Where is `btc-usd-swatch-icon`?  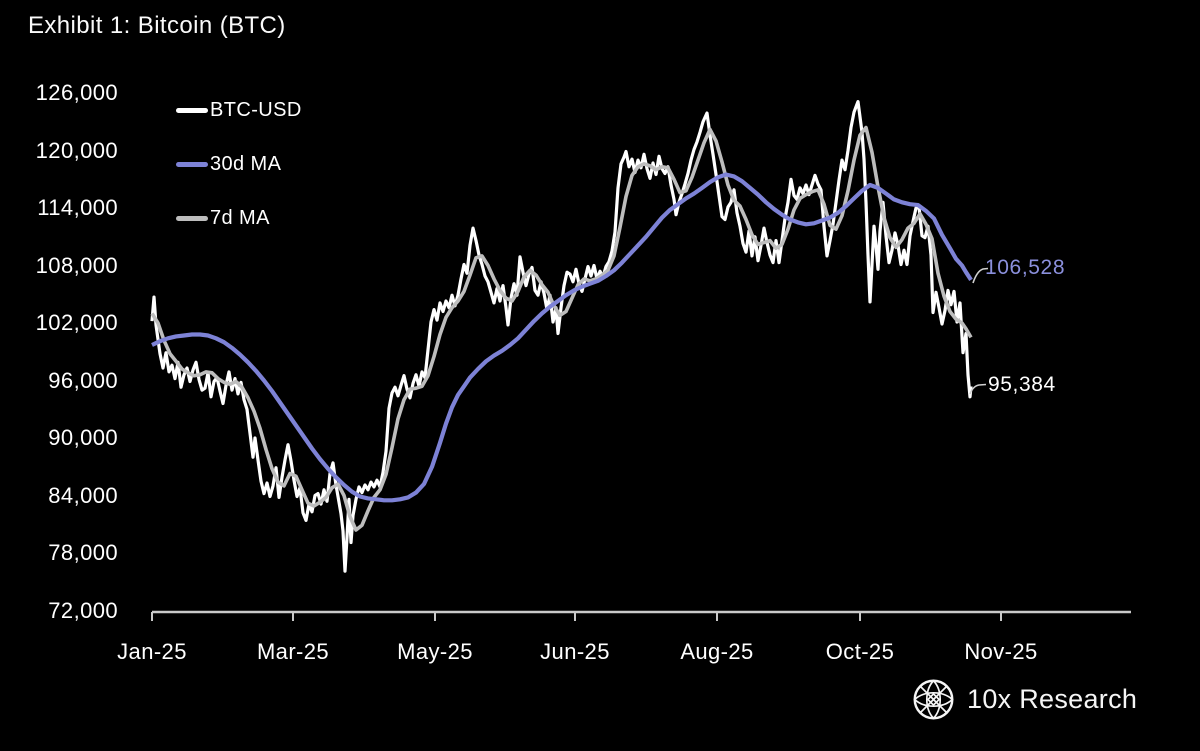 btc-usd-swatch-icon is located at coordinates (192, 110).